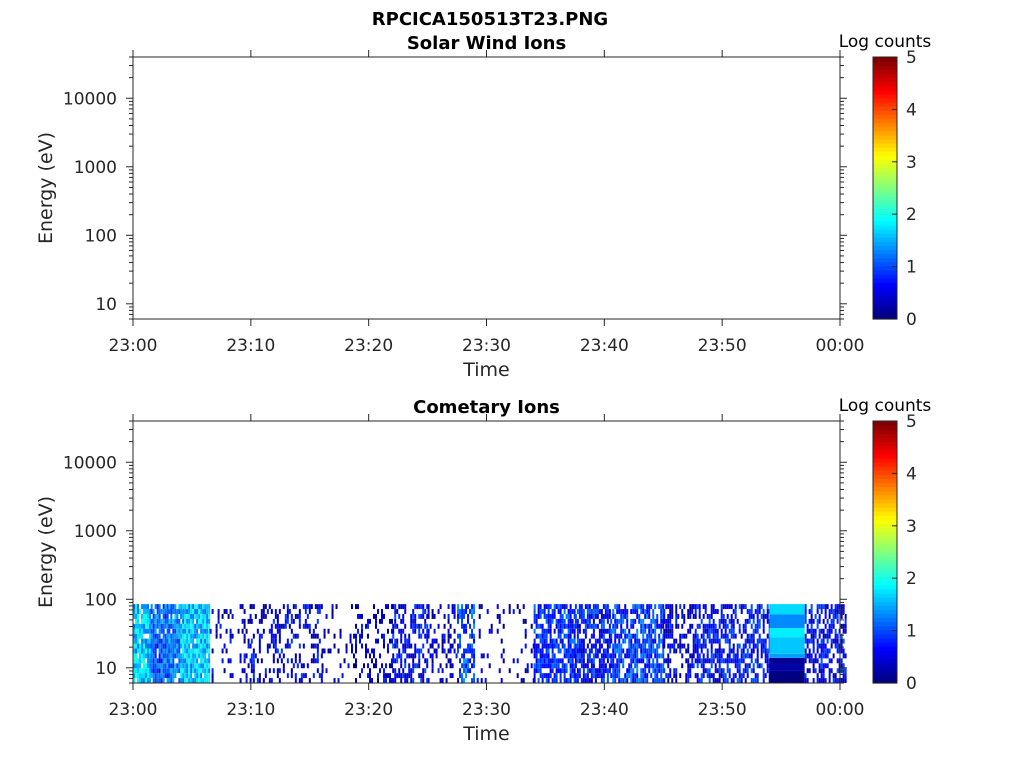  What do you see at coordinates (911, 58) in the screenshot?
I see `colorbar-tick-label: 5` at bounding box center [911, 58].